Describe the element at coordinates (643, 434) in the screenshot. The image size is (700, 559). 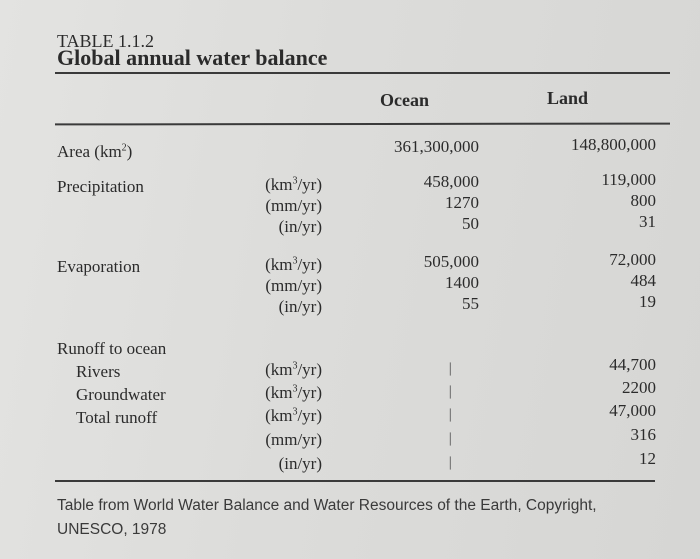
I see `land-value: 316` at that location.